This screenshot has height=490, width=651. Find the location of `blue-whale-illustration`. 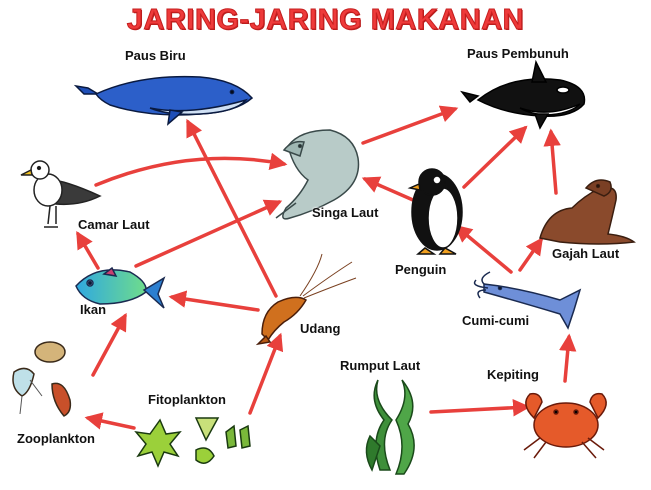

blue-whale-illustration is located at coordinates (163, 100).